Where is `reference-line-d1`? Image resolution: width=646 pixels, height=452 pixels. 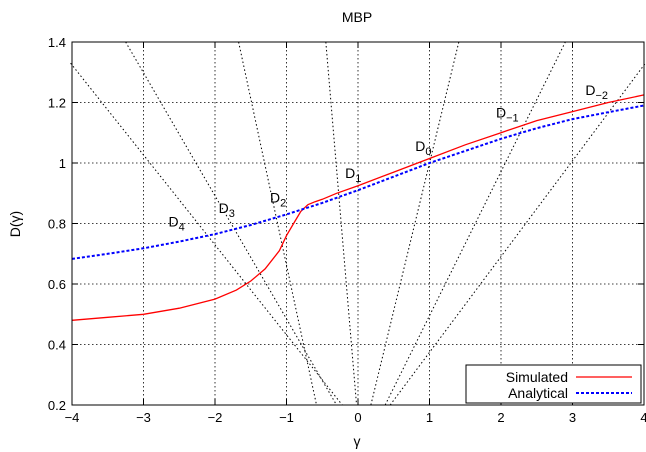 reference-line-d1 is located at coordinates (341, 223).